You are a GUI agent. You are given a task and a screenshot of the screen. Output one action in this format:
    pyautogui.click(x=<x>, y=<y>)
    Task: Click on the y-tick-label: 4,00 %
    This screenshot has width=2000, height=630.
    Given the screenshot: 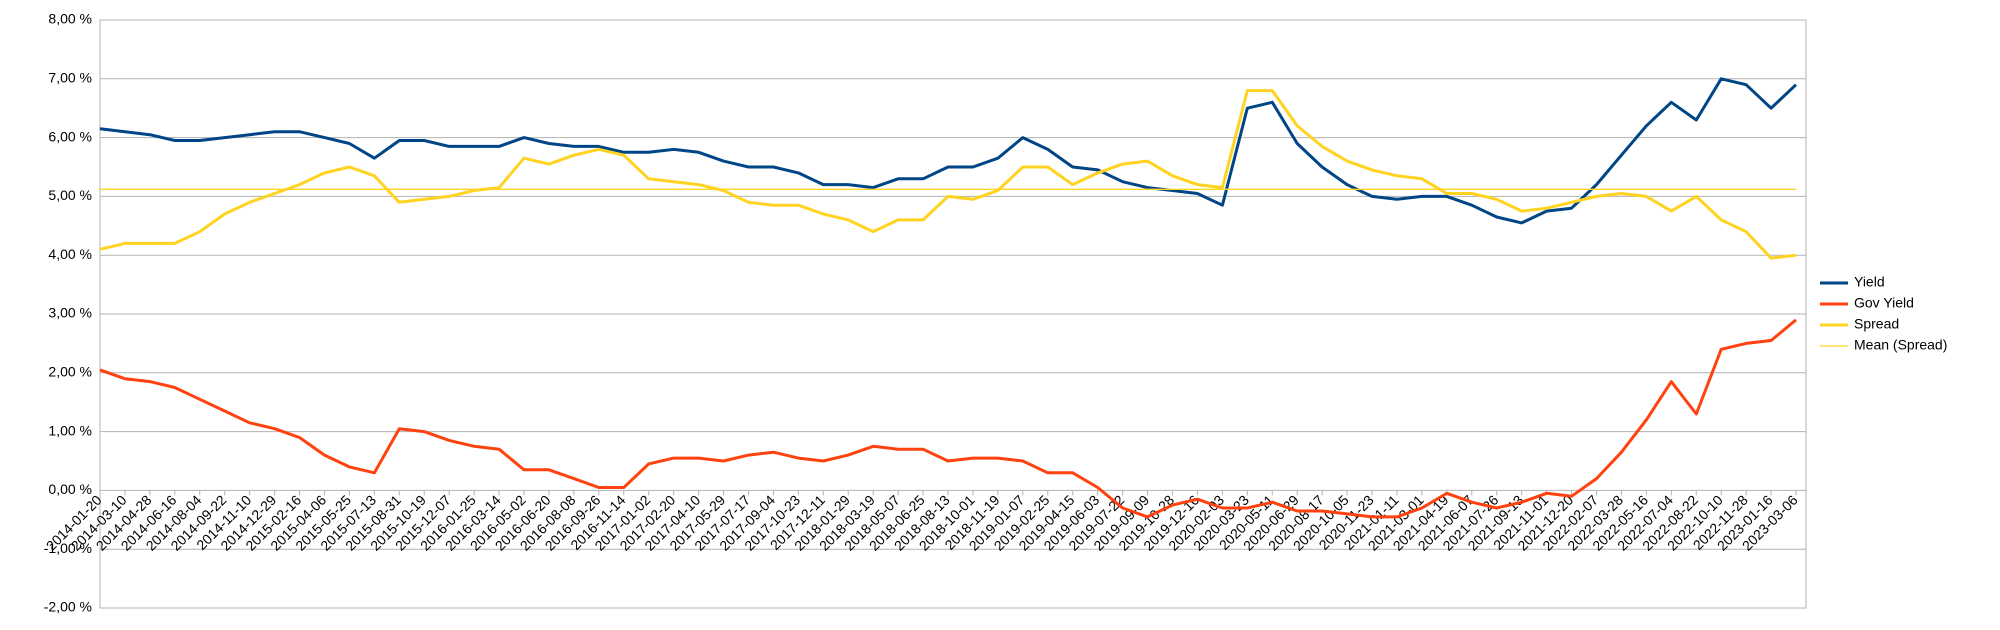 What is the action you would take?
    pyautogui.click(x=70, y=254)
    